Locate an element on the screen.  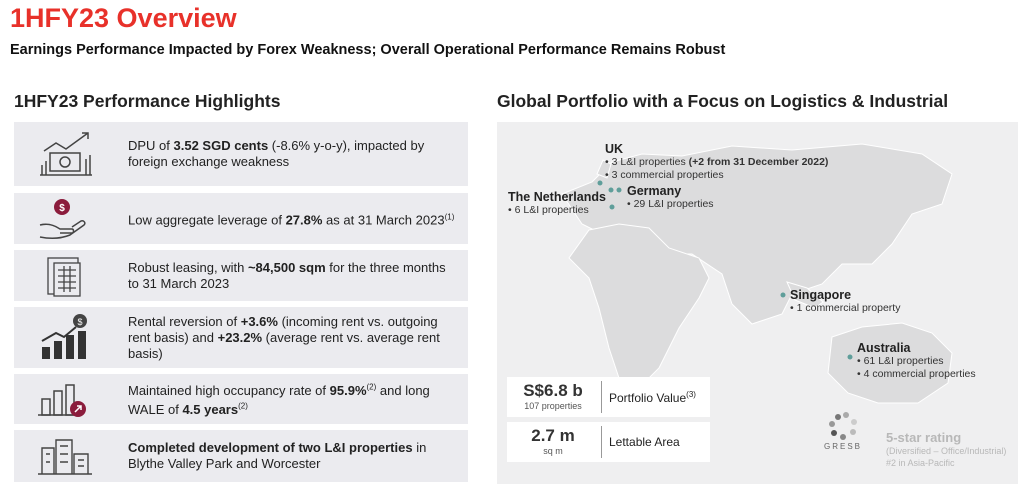
gresb-rank: #2 in Asia-Pacific is located at coordinates (920, 463).